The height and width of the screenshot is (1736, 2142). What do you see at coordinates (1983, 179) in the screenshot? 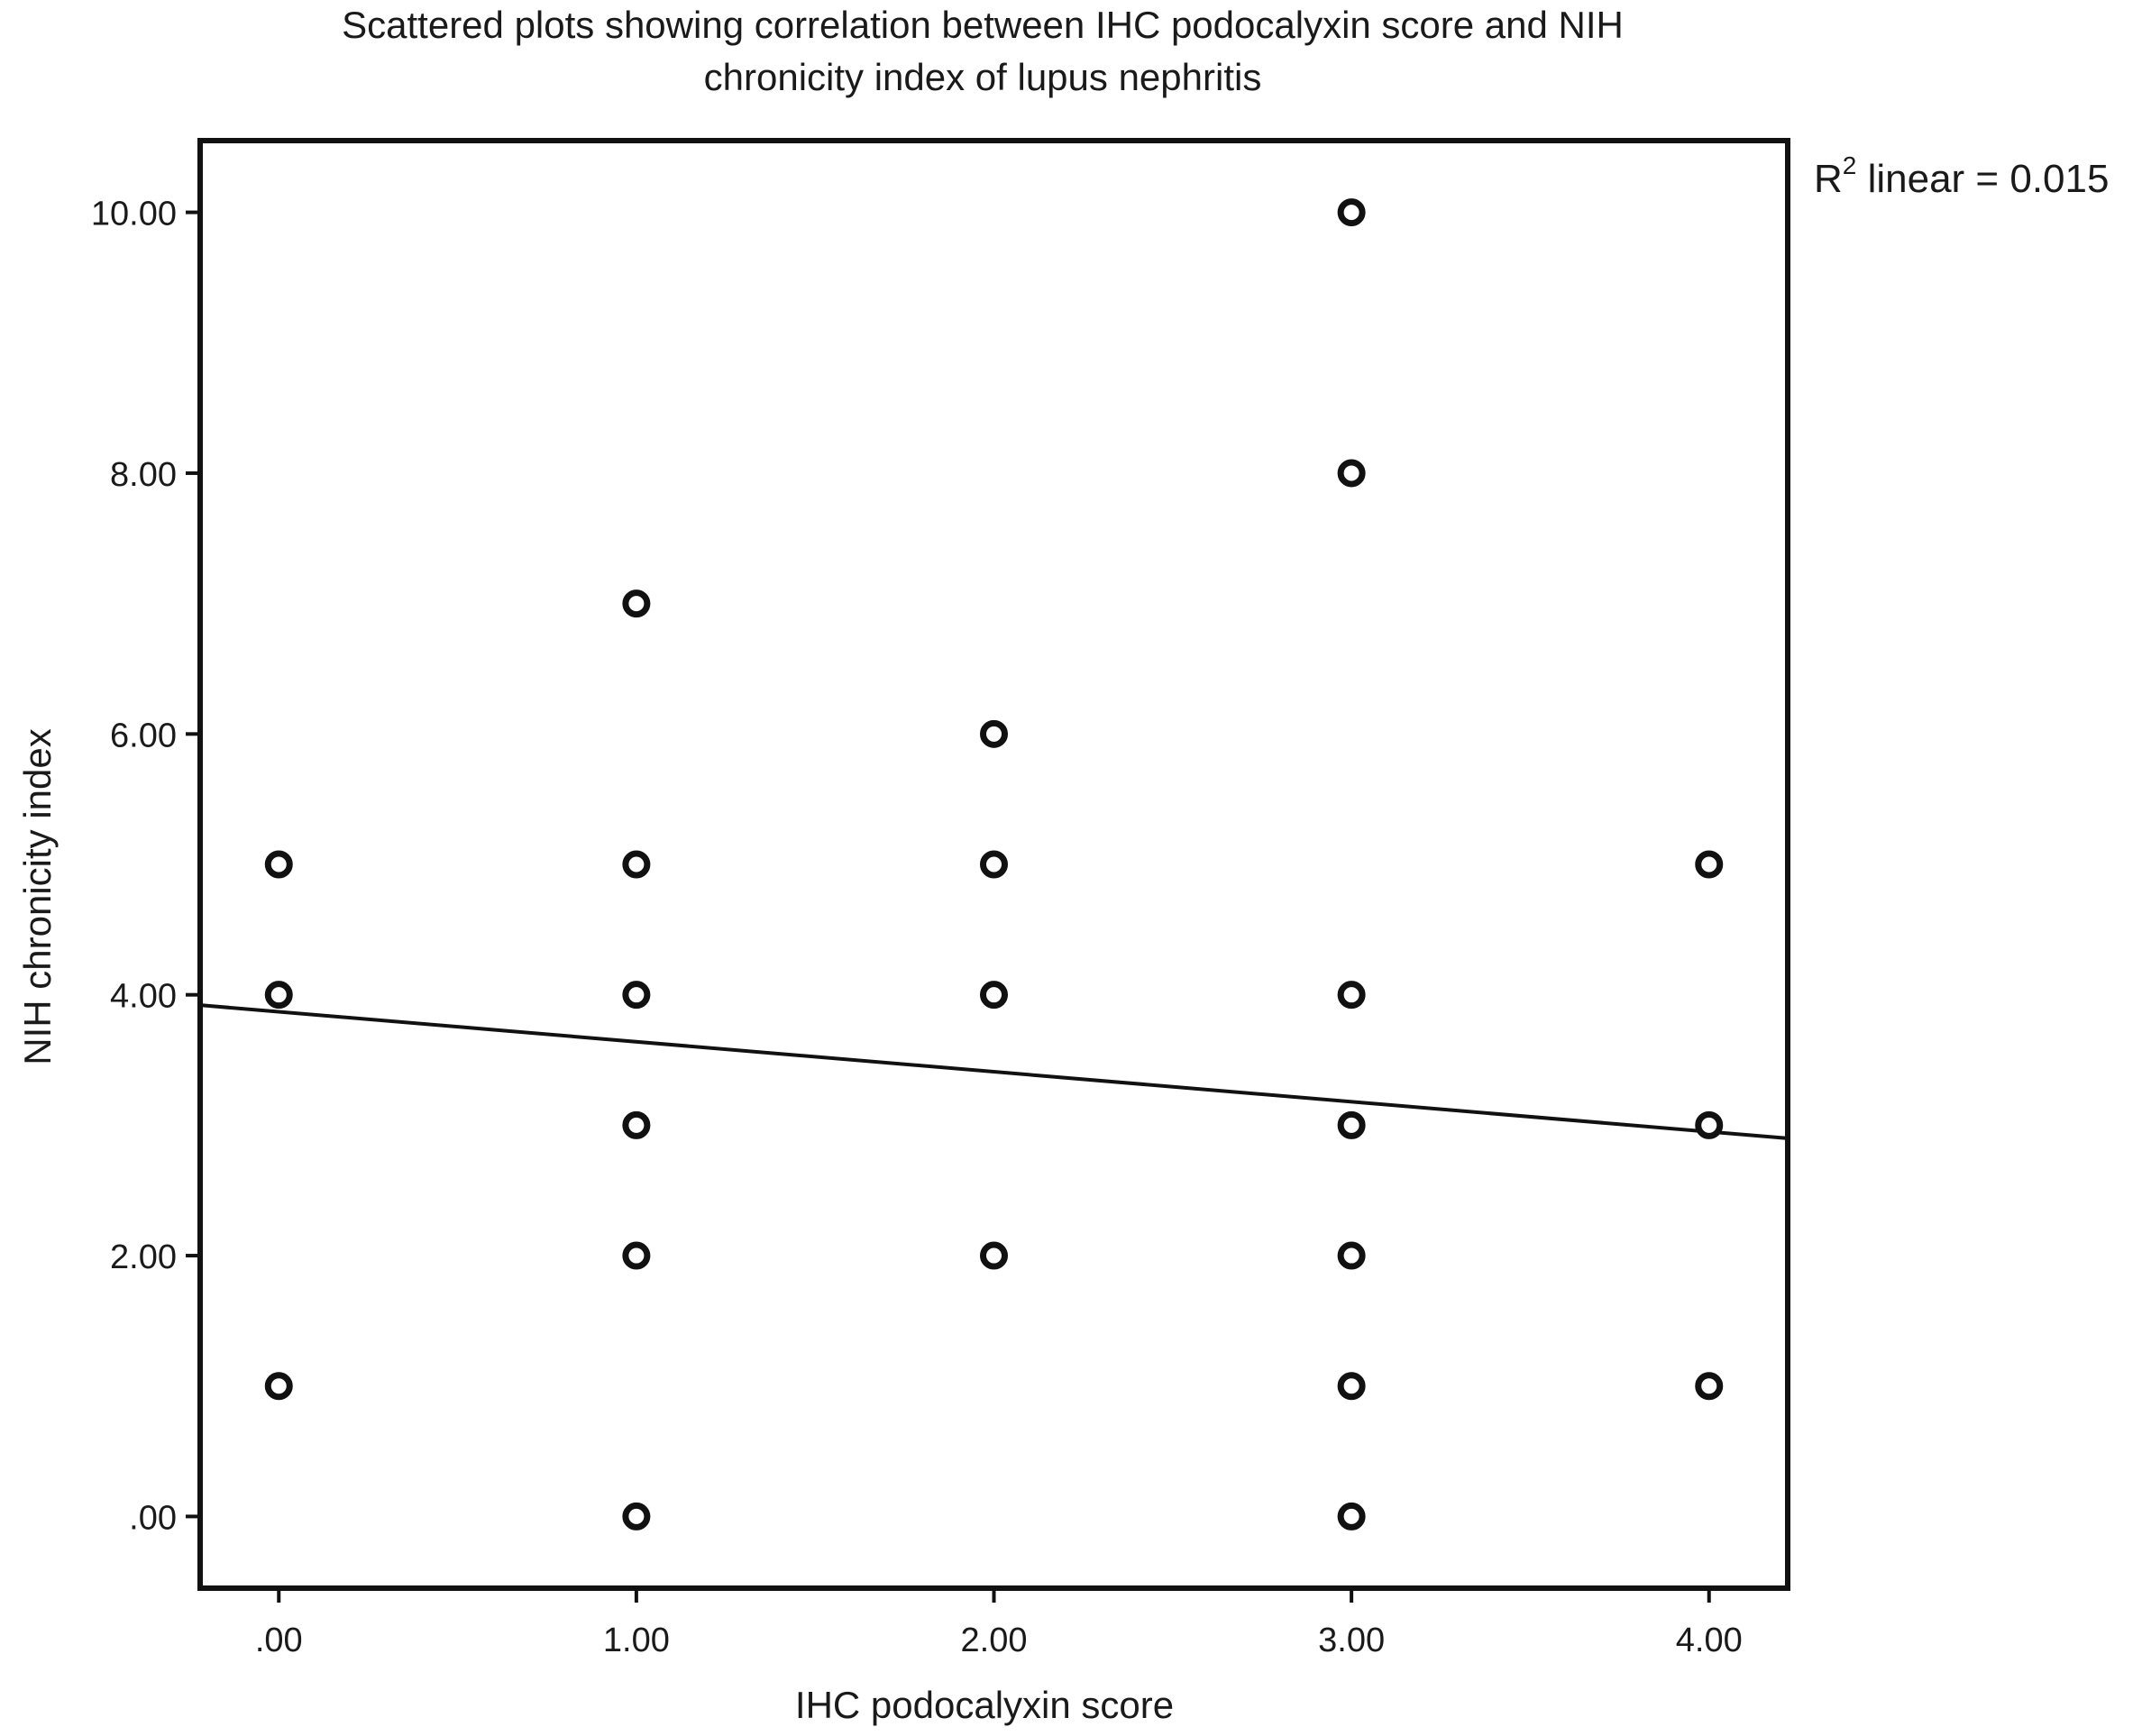
I see `r-squared-text: linear = 0.015` at bounding box center [1983, 179].